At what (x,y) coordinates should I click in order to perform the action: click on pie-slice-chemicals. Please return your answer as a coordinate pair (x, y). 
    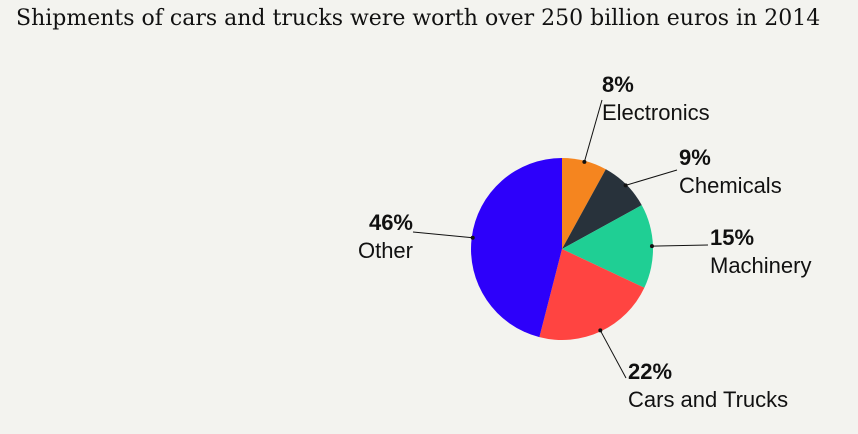
    Looking at the image, I should click on (602, 209).